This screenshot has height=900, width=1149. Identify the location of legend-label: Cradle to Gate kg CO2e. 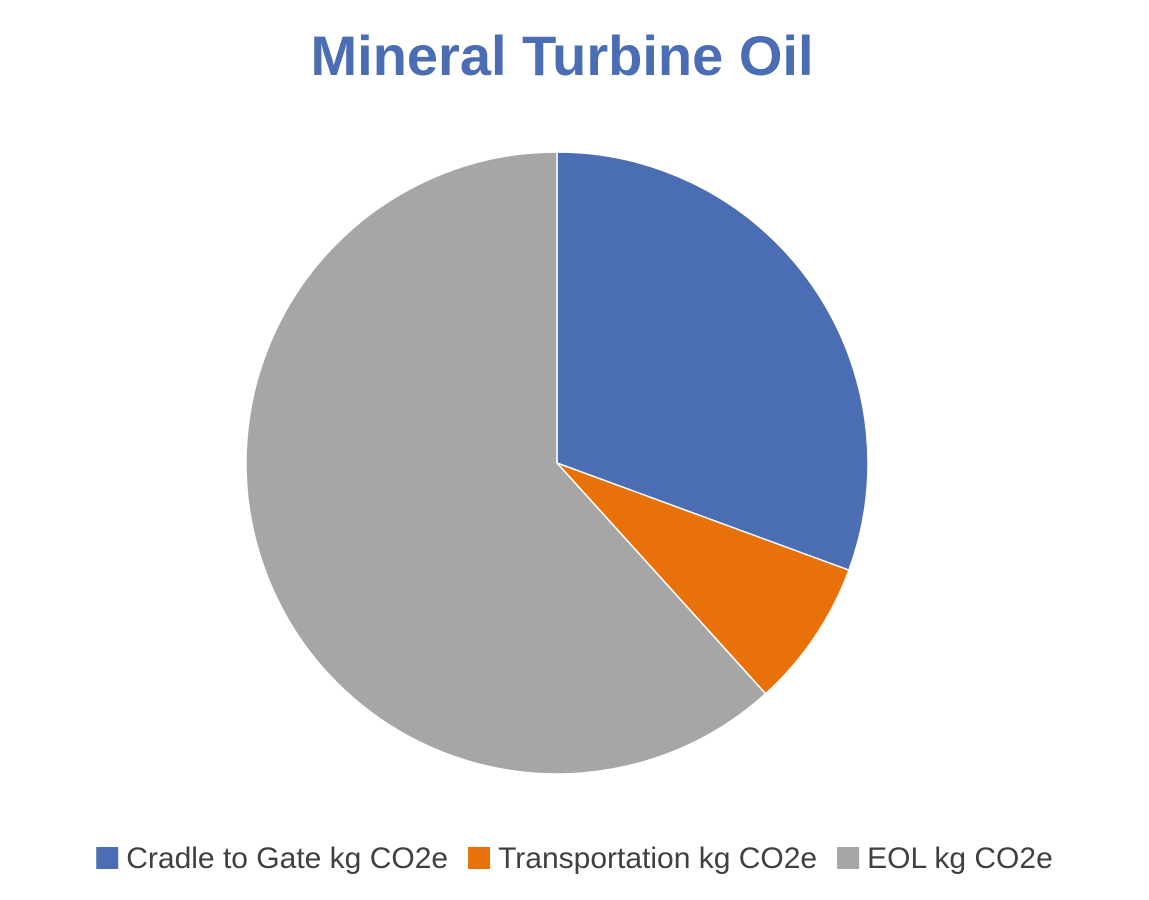
(287, 858).